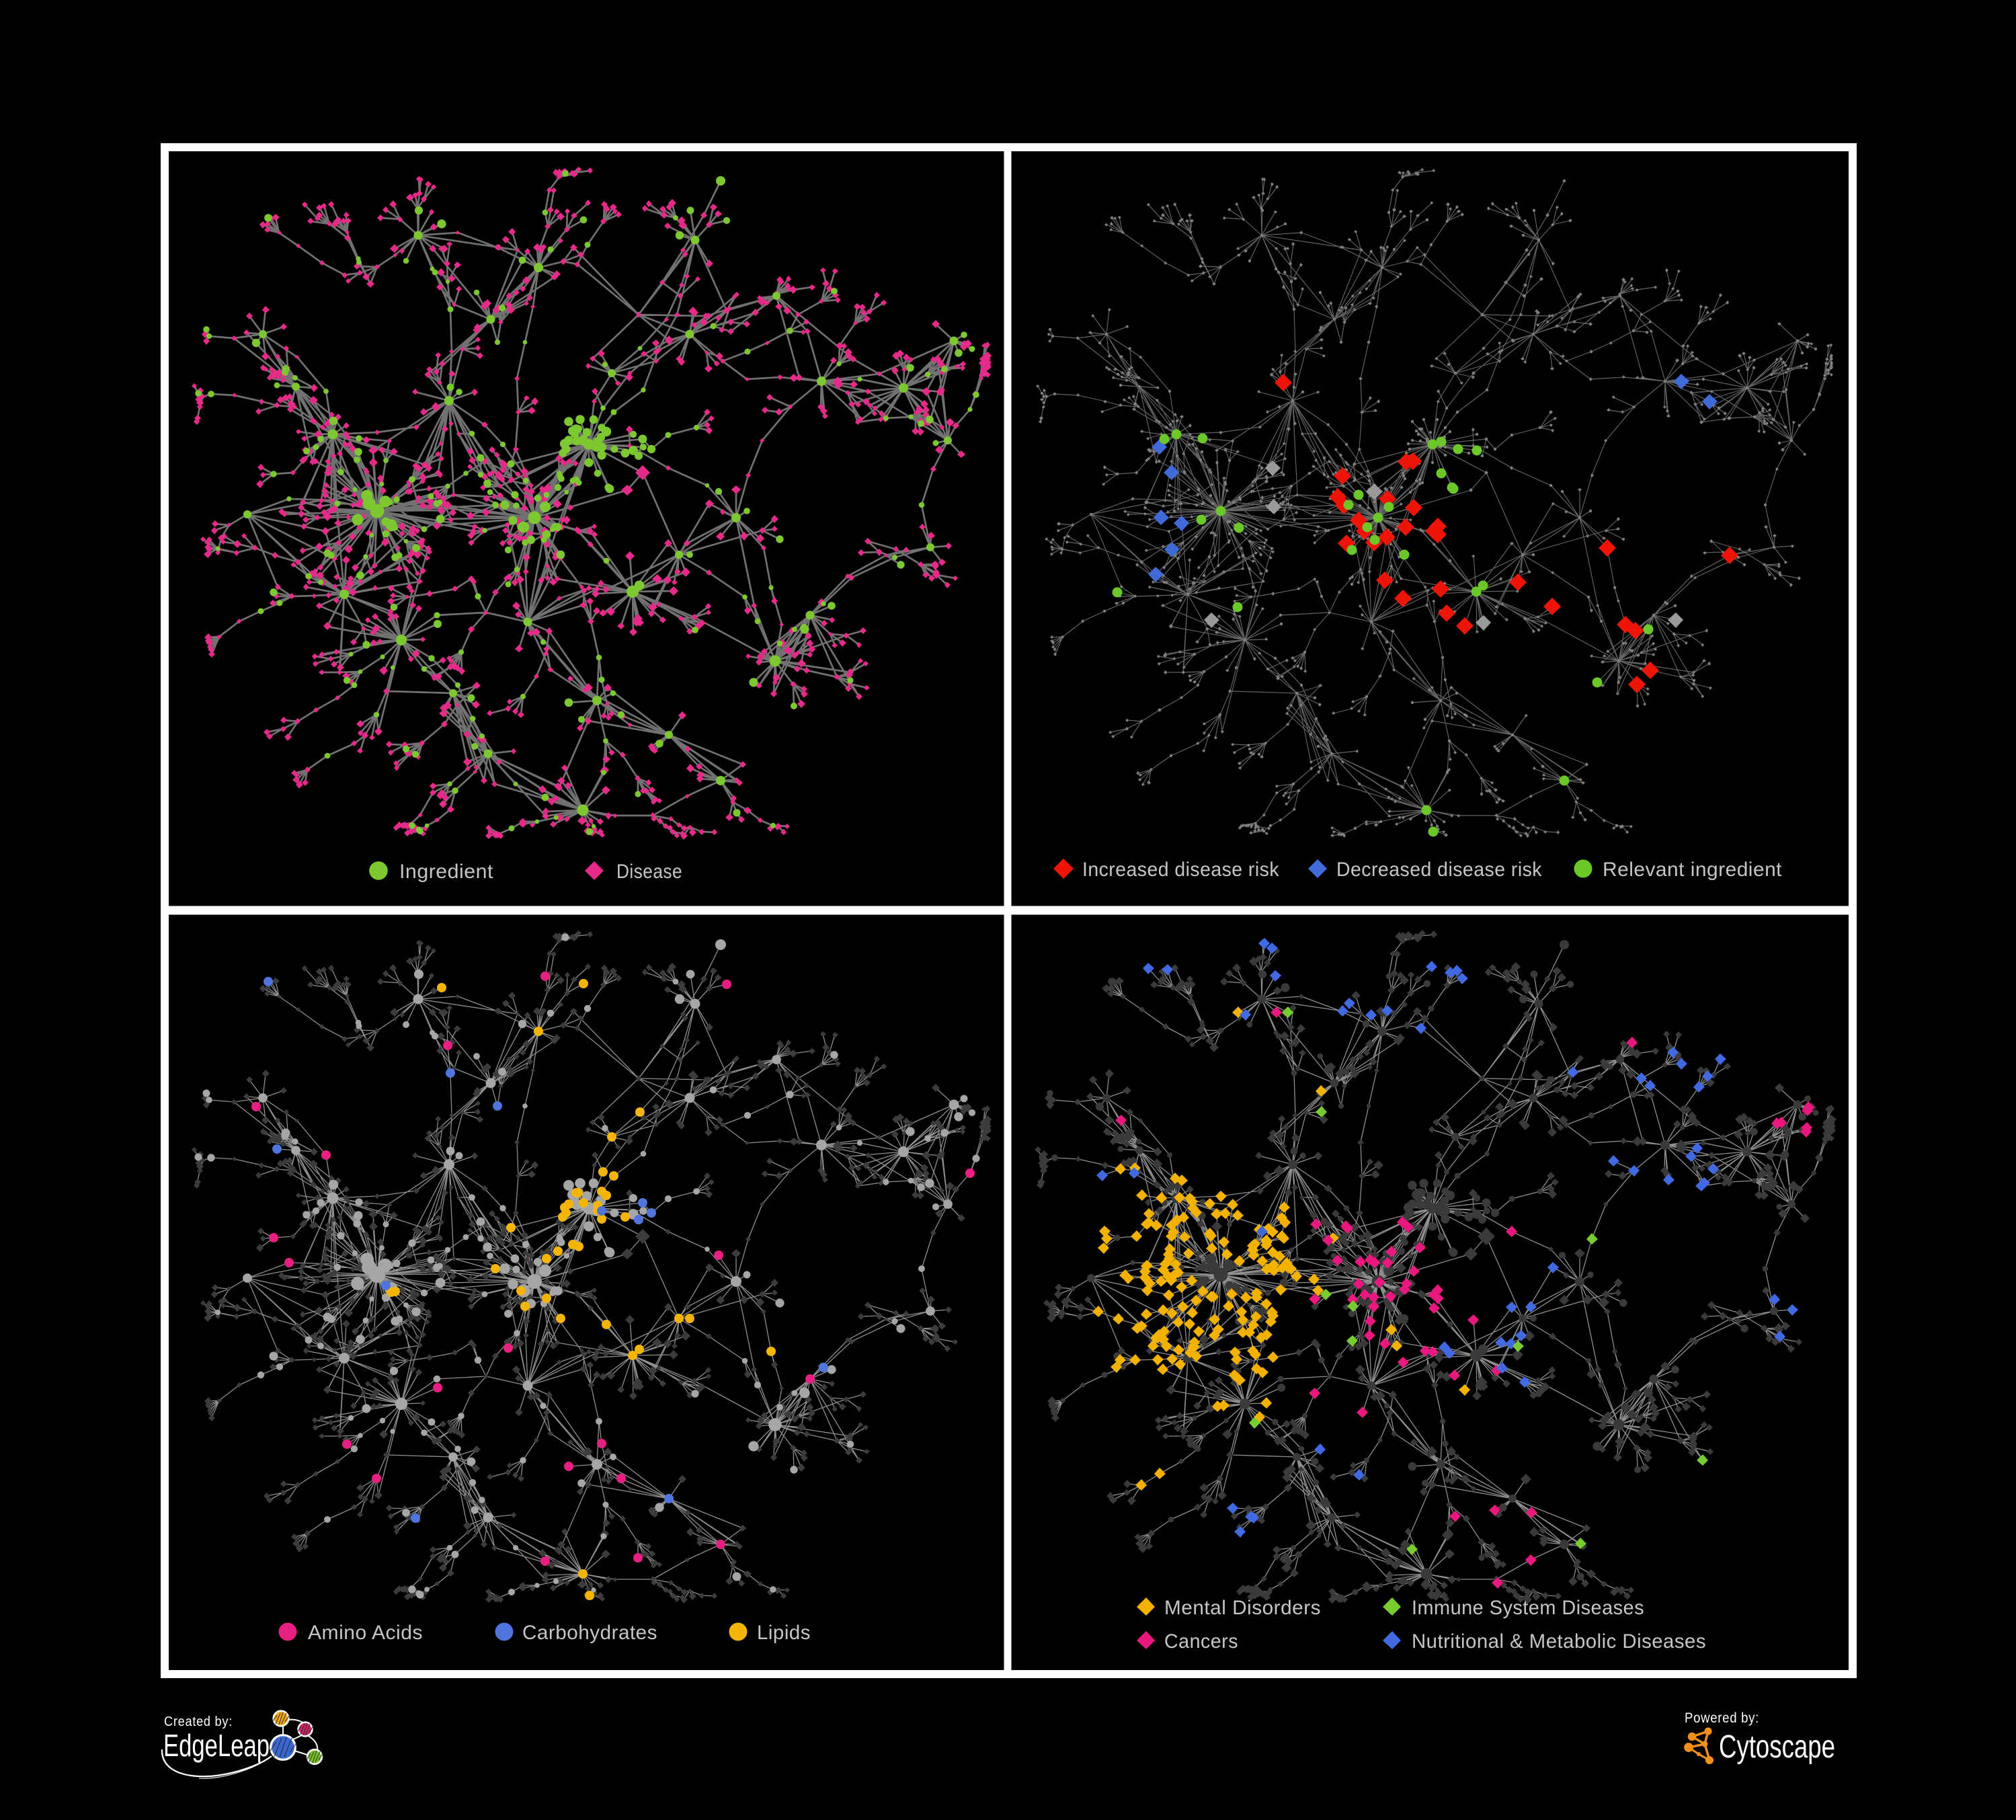 This screenshot has width=2016, height=1820. What do you see at coordinates (1180, 870) in the screenshot?
I see `svg-text: Increased disease risk` at bounding box center [1180, 870].